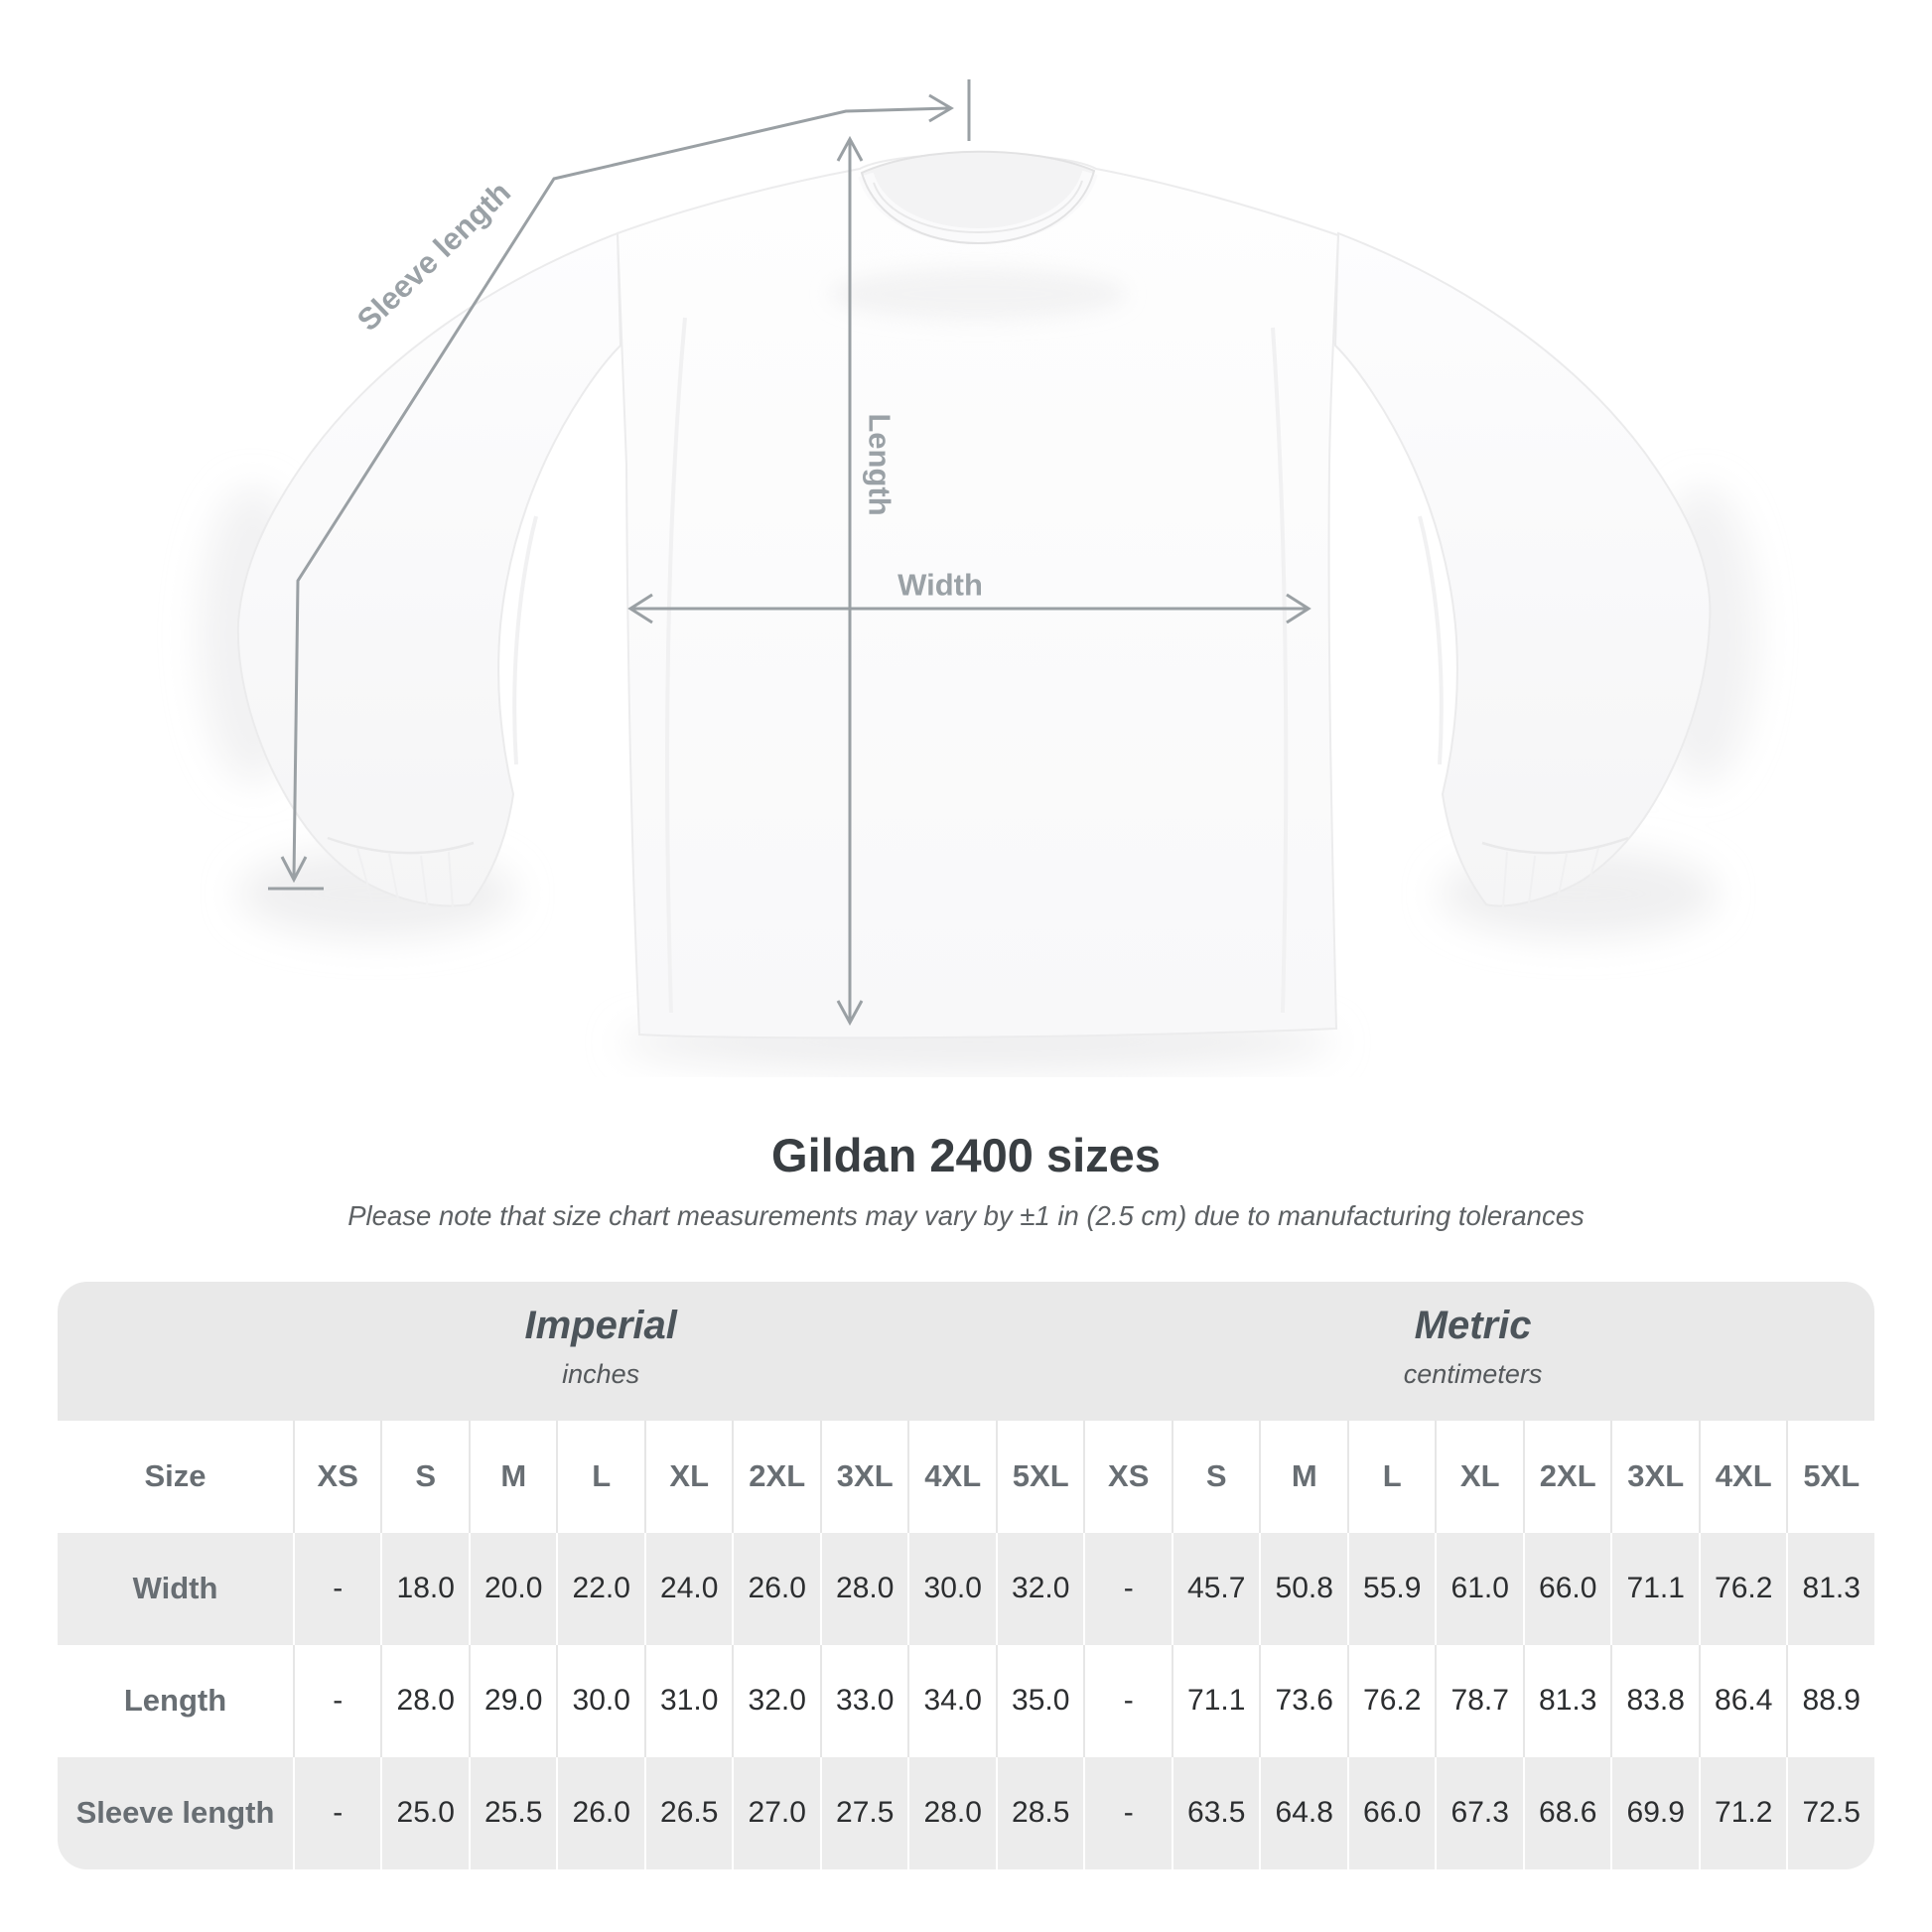 The height and width of the screenshot is (1932, 1932). Describe the element at coordinates (969, 609) in the screenshot. I see `width-arrow` at that location.